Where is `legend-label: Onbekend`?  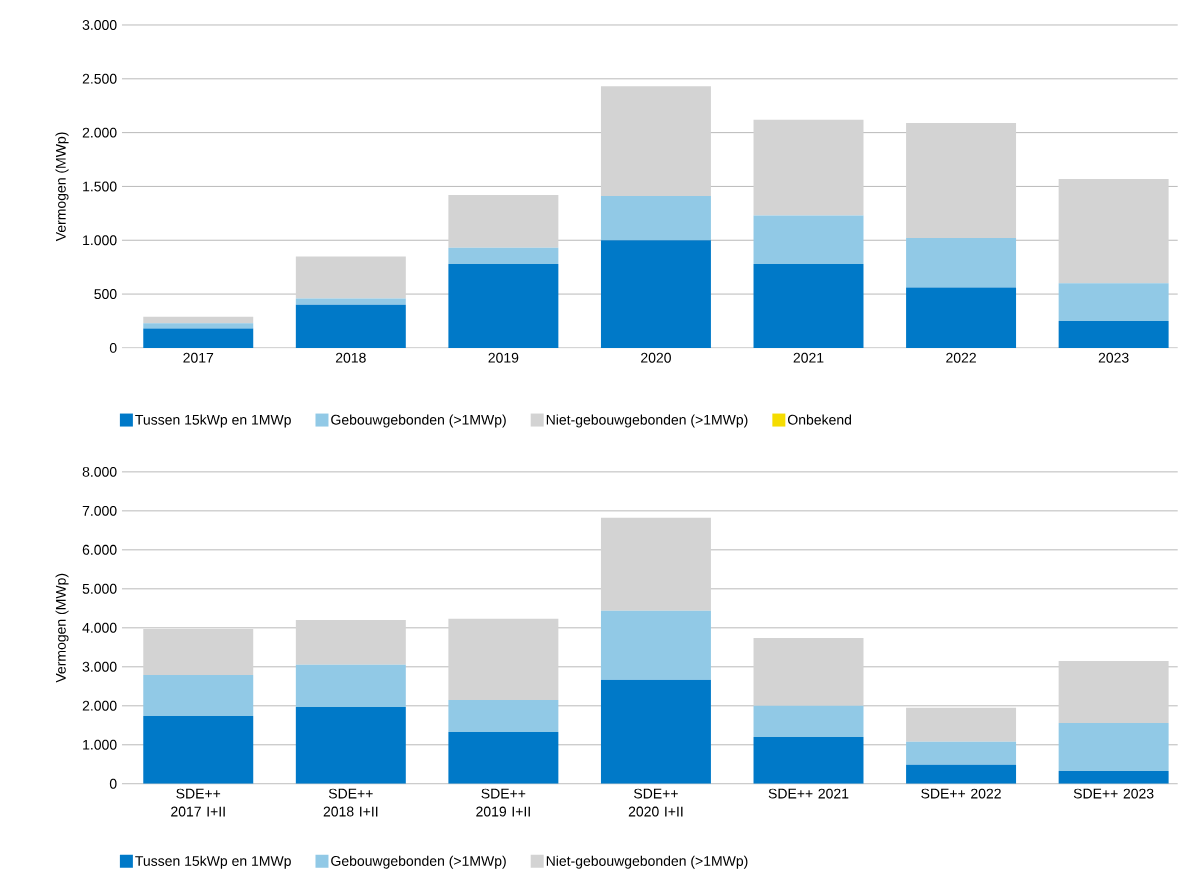
legend-label: Onbekend is located at coordinates (820, 419).